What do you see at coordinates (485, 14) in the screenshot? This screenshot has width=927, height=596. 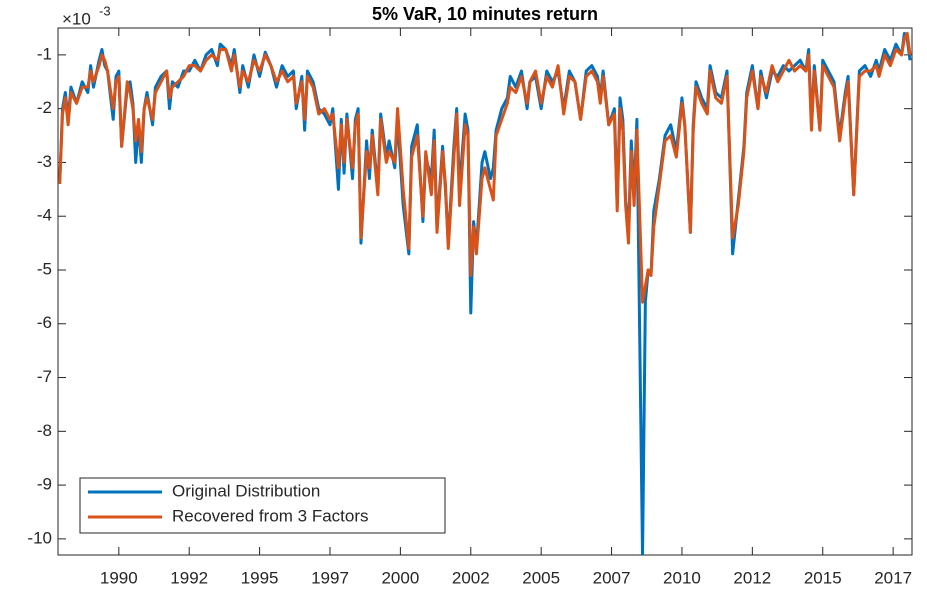 I see `chart-title: 5% VaR, 10 minutes return` at bounding box center [485, 14].